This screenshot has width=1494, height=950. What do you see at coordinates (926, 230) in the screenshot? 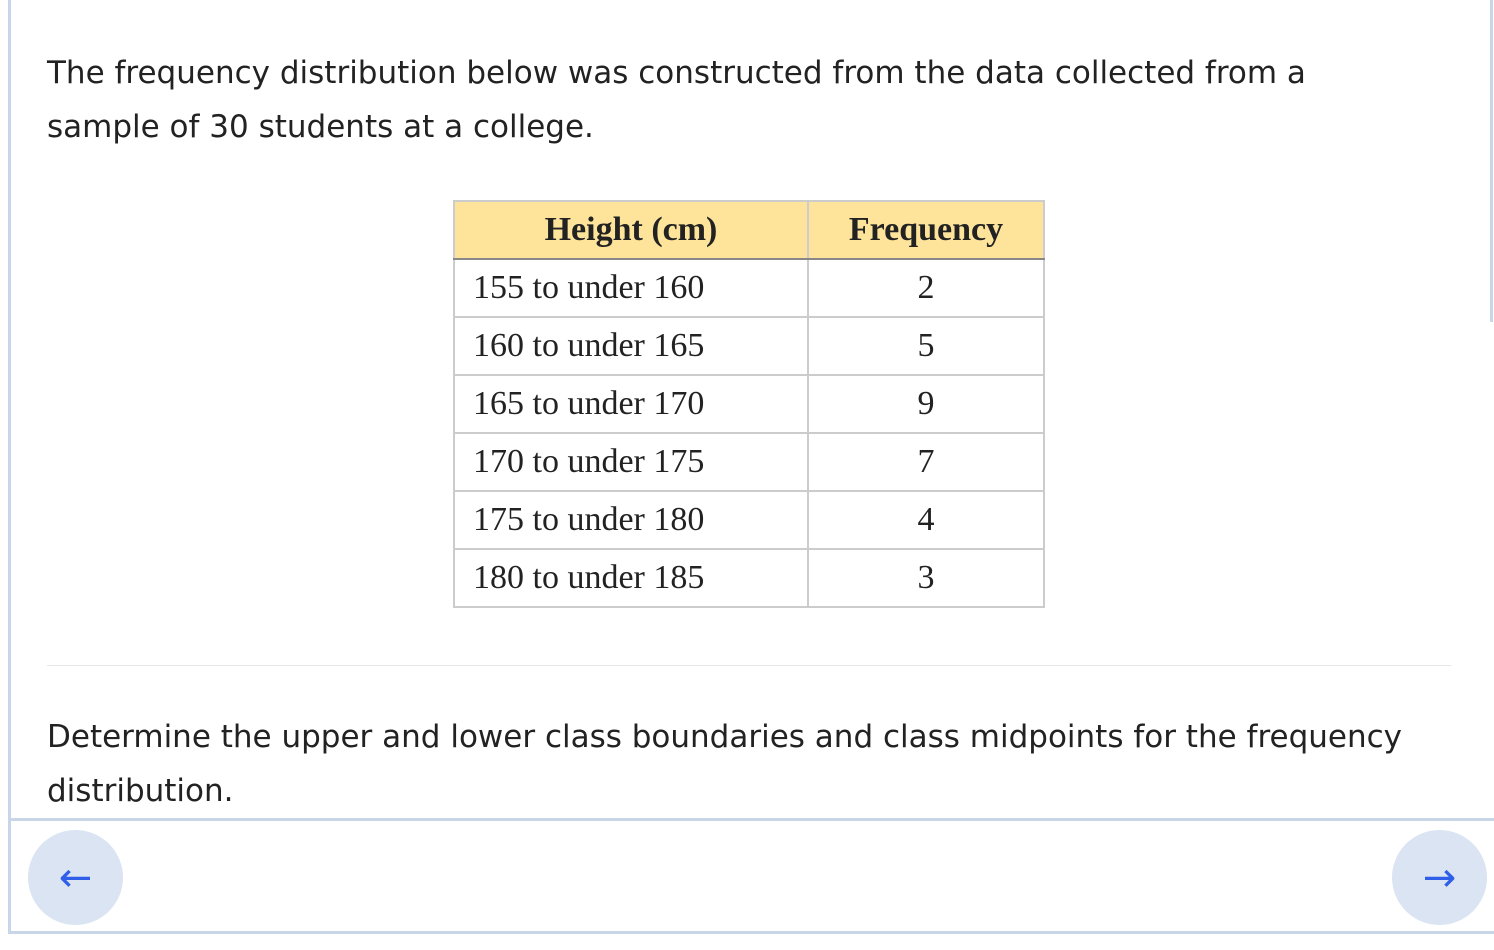
I see `header-cell: Frequency` at bounding box center [926, 230].